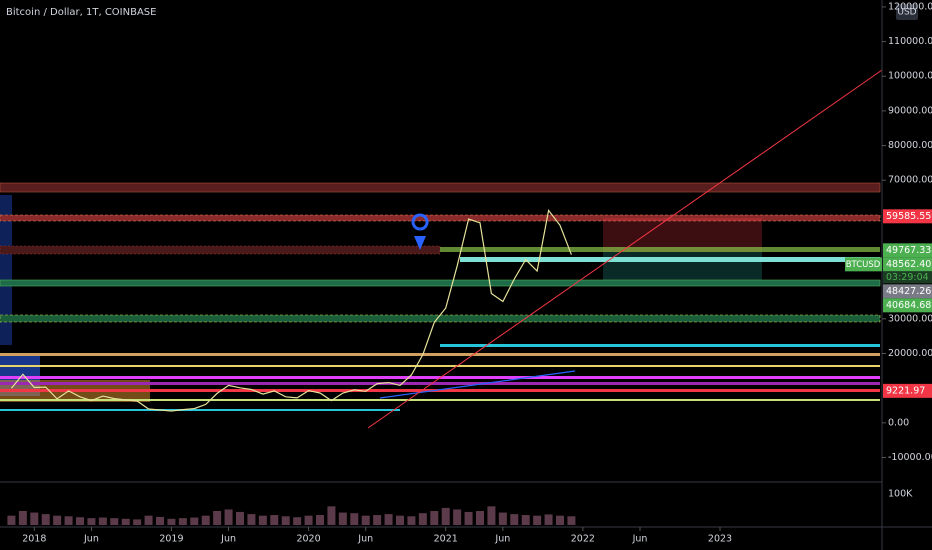  Describe the element at coordinates (720, 539) in the screenshot. I see `x-tick-label: 2023` at that location.